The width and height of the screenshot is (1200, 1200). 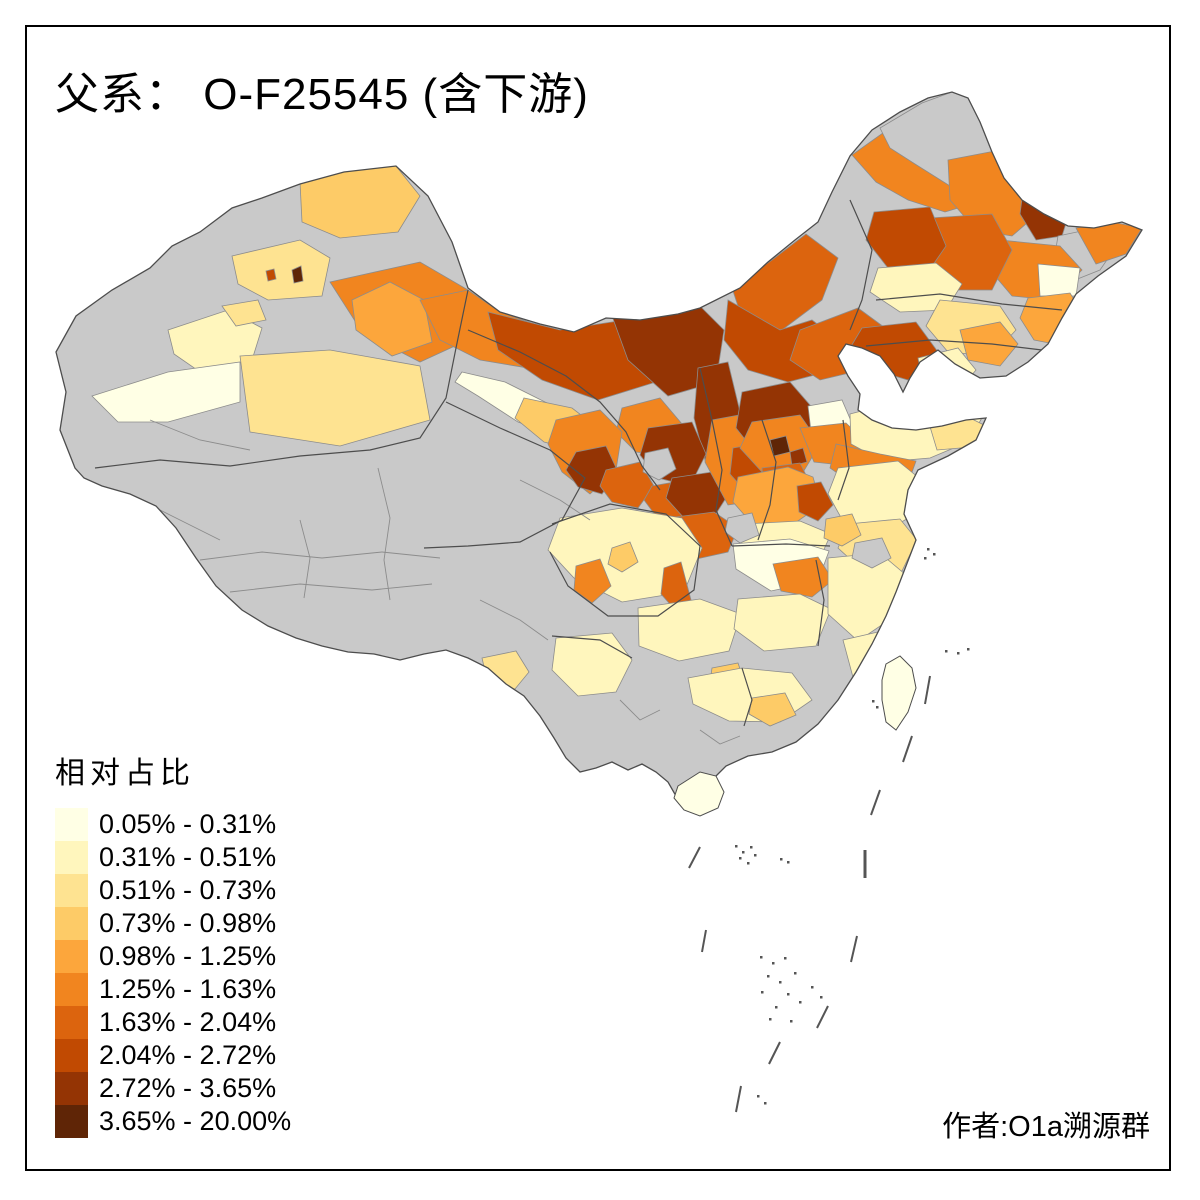 What do you see at coordinates (188, 923) in the screenshot?
I see `legend-label: 0.73% - 0.98%` at bounding box center [188, 923].